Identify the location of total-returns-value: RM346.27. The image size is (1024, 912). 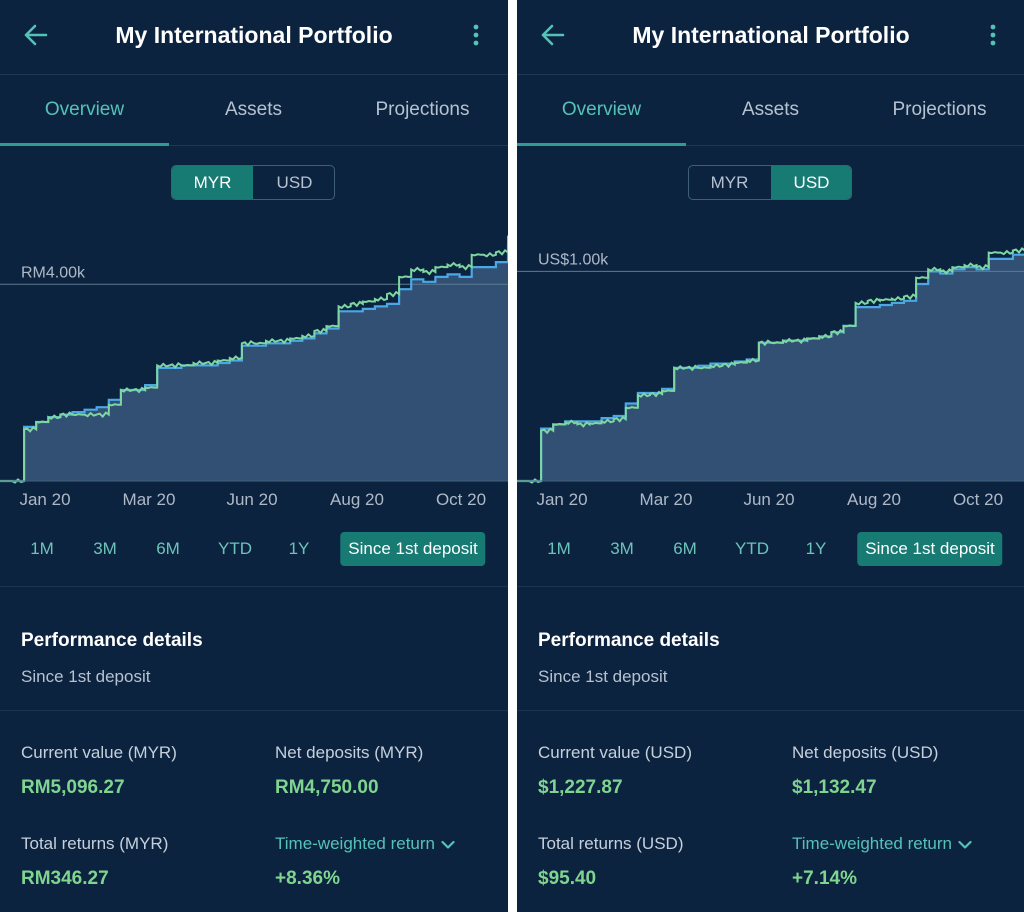
(65, 878).